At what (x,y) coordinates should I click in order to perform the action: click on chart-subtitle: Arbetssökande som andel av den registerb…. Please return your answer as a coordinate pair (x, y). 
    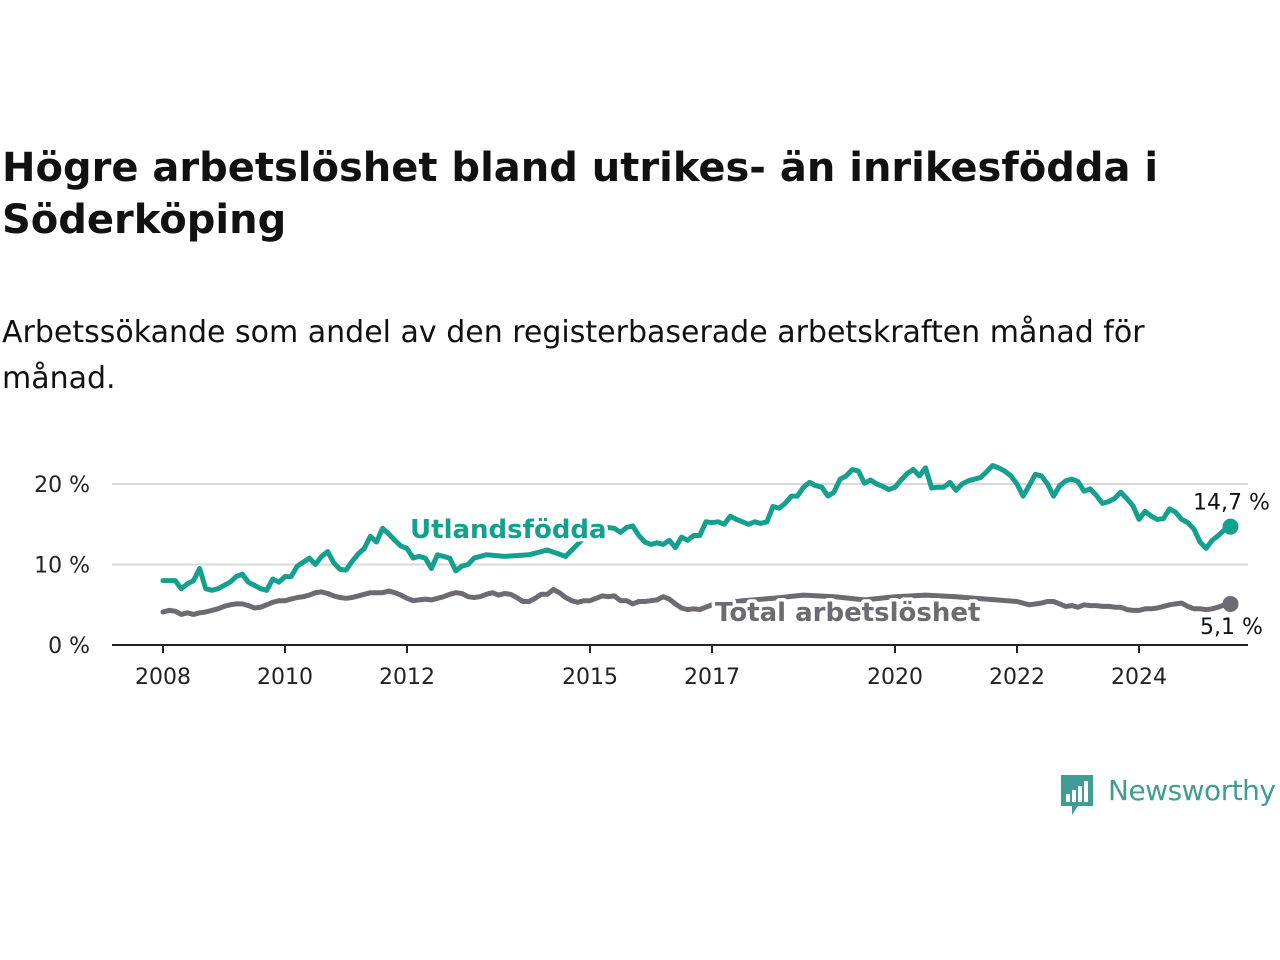
    Looking at the image, I should click on (573, 355).